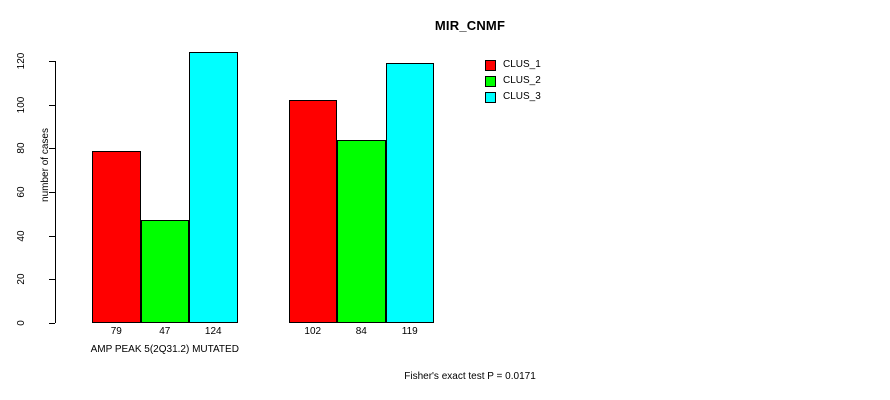 The height and width of the screenshot is (400, 890). Describe the element at coordinates (55, 192) in the screenshot. I see `y-axis-line` at that location.